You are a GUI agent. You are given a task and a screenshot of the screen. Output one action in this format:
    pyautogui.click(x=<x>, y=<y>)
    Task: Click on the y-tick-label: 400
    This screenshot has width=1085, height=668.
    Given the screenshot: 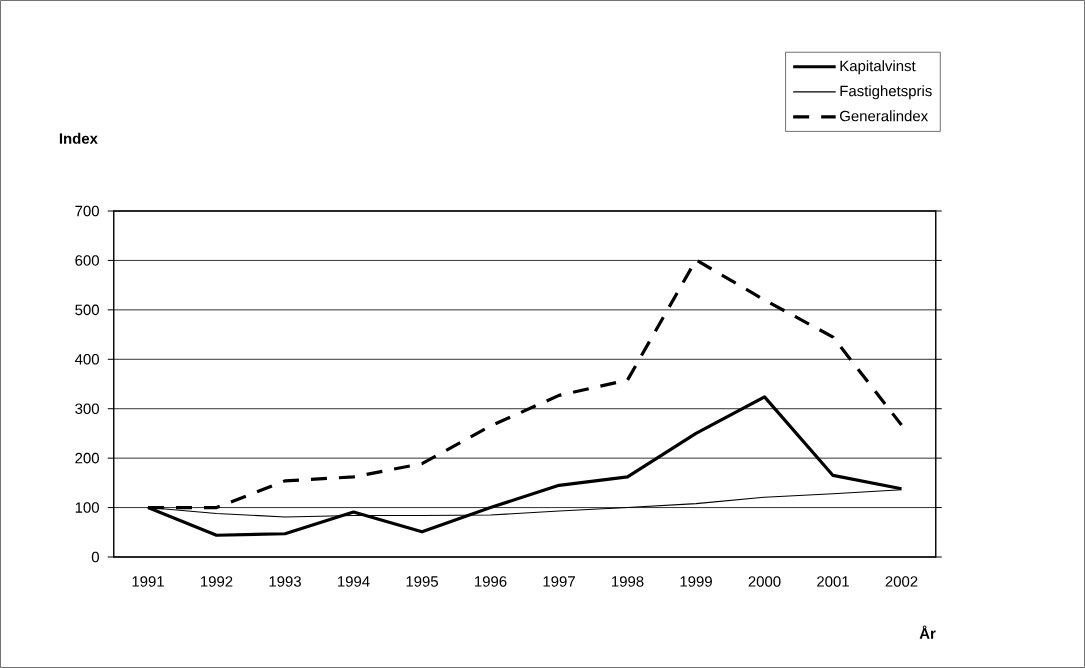 What is the action you would take?
    pyautogui.click(x=86, y=359)
    